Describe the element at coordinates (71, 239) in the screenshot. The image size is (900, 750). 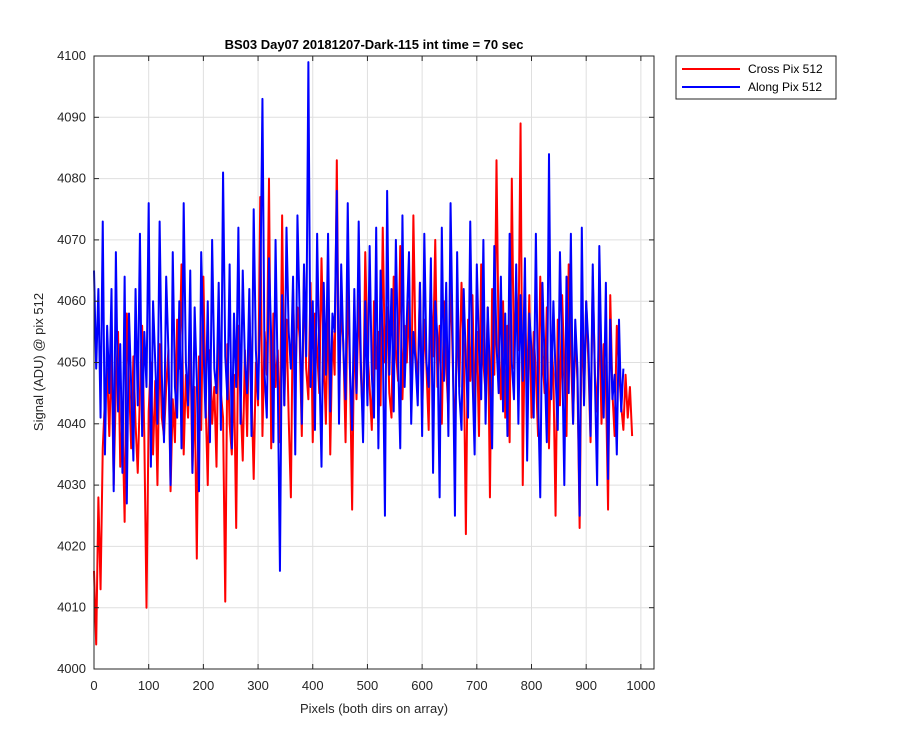
I see `y-tick-label: 4070` at that location.